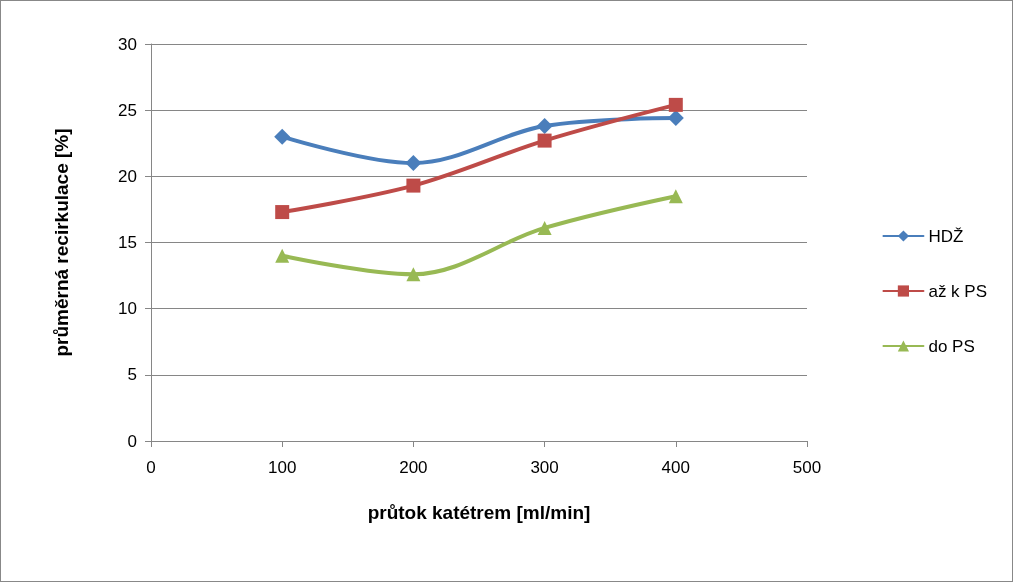 This screenshot has height=582, width=1013. What do you see at coordinates (946, 236) in the screenshot?
I see `legend-label: HDŽ` at bounding box center [946, 236].